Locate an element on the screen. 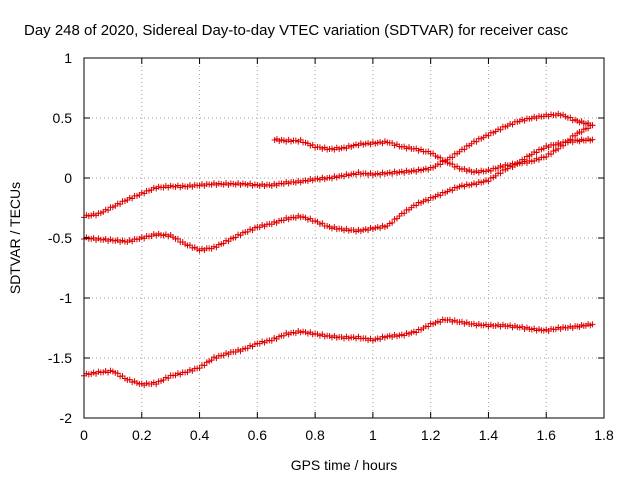  y-tick-label: -1.5 is located at coordinates (60, 358).